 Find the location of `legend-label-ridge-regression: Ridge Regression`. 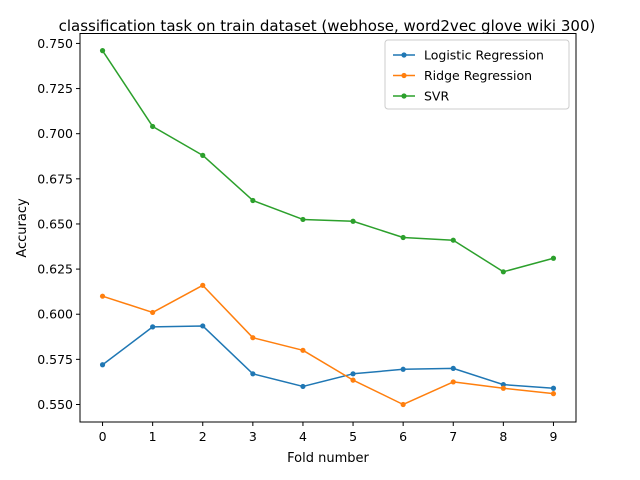

legend-label-ridge-regression: Ridge Regression is located at coordinates (478, 75).